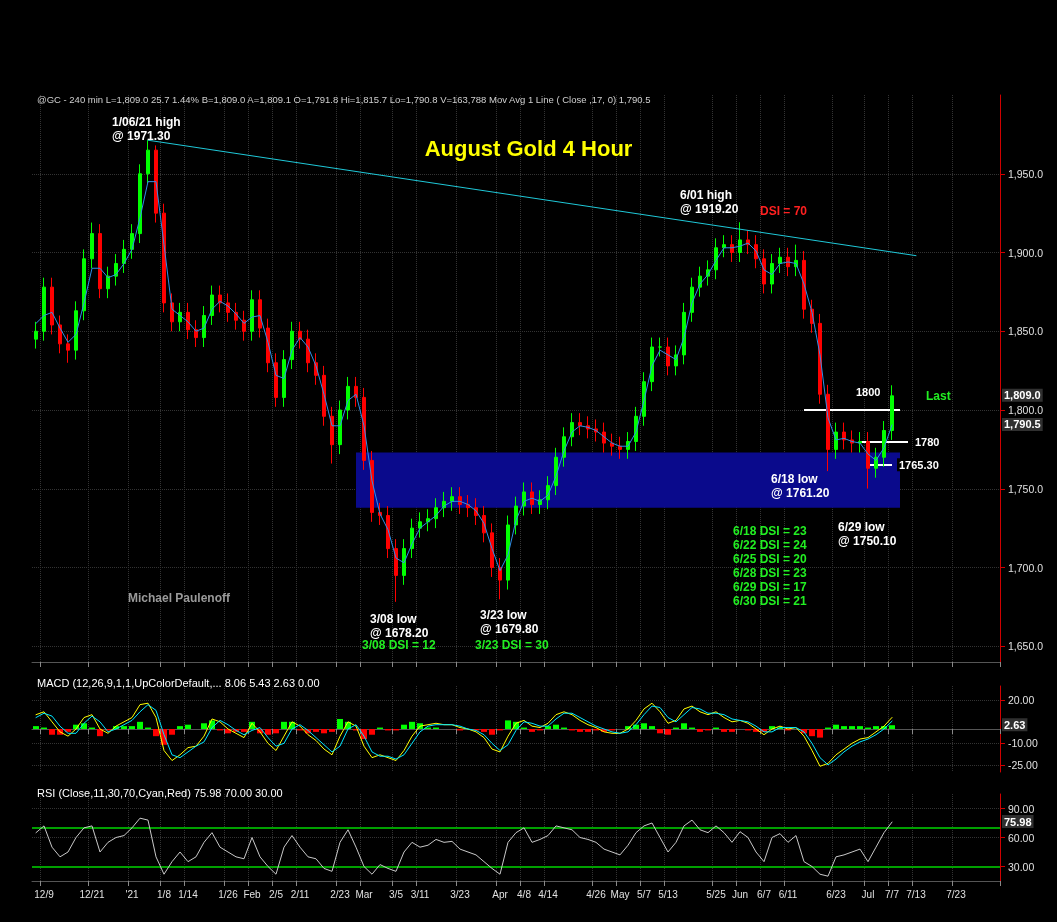 This screenshot has height=922, width=1057. What do you see at coordinates (1022, 424) in the screenshot?
I see `annotation: 1,790.5` at bounding box center [1022, 424].